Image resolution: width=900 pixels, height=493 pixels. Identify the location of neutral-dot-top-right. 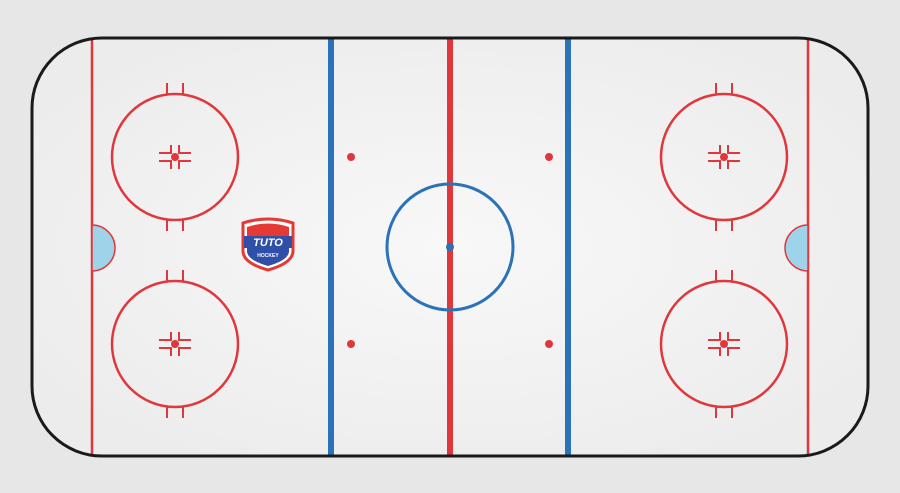
(549, 157).